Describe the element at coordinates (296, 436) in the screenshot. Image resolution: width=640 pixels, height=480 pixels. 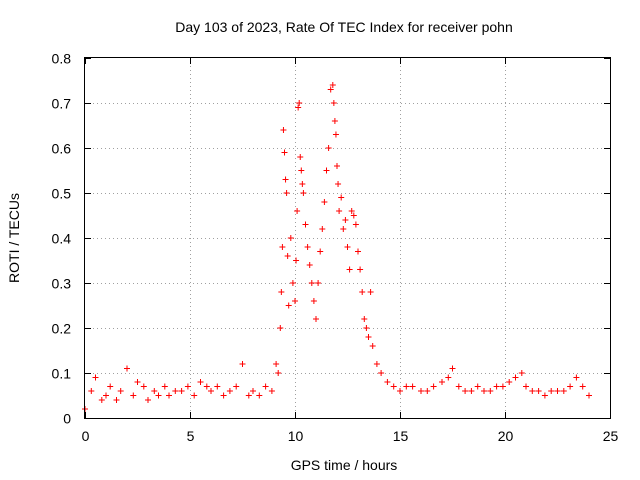
I see `x-tick-label: 10` at that location.